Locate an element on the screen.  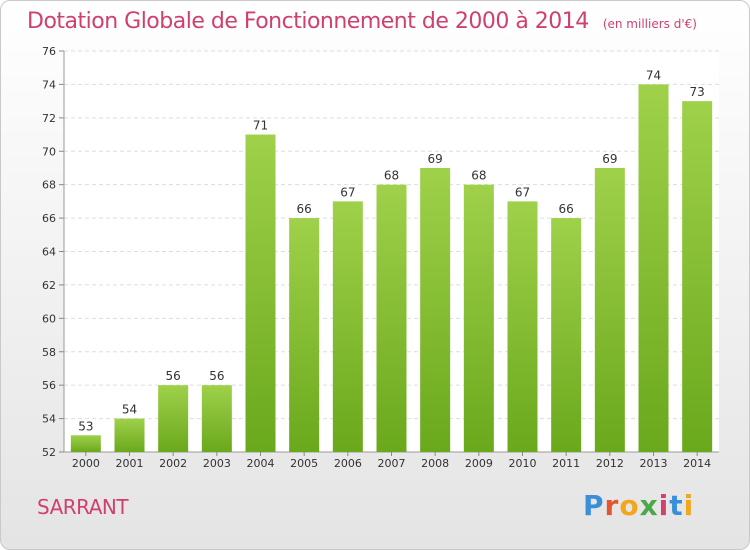
x-tick-label: 2006 is located at coordinates (348, 463).